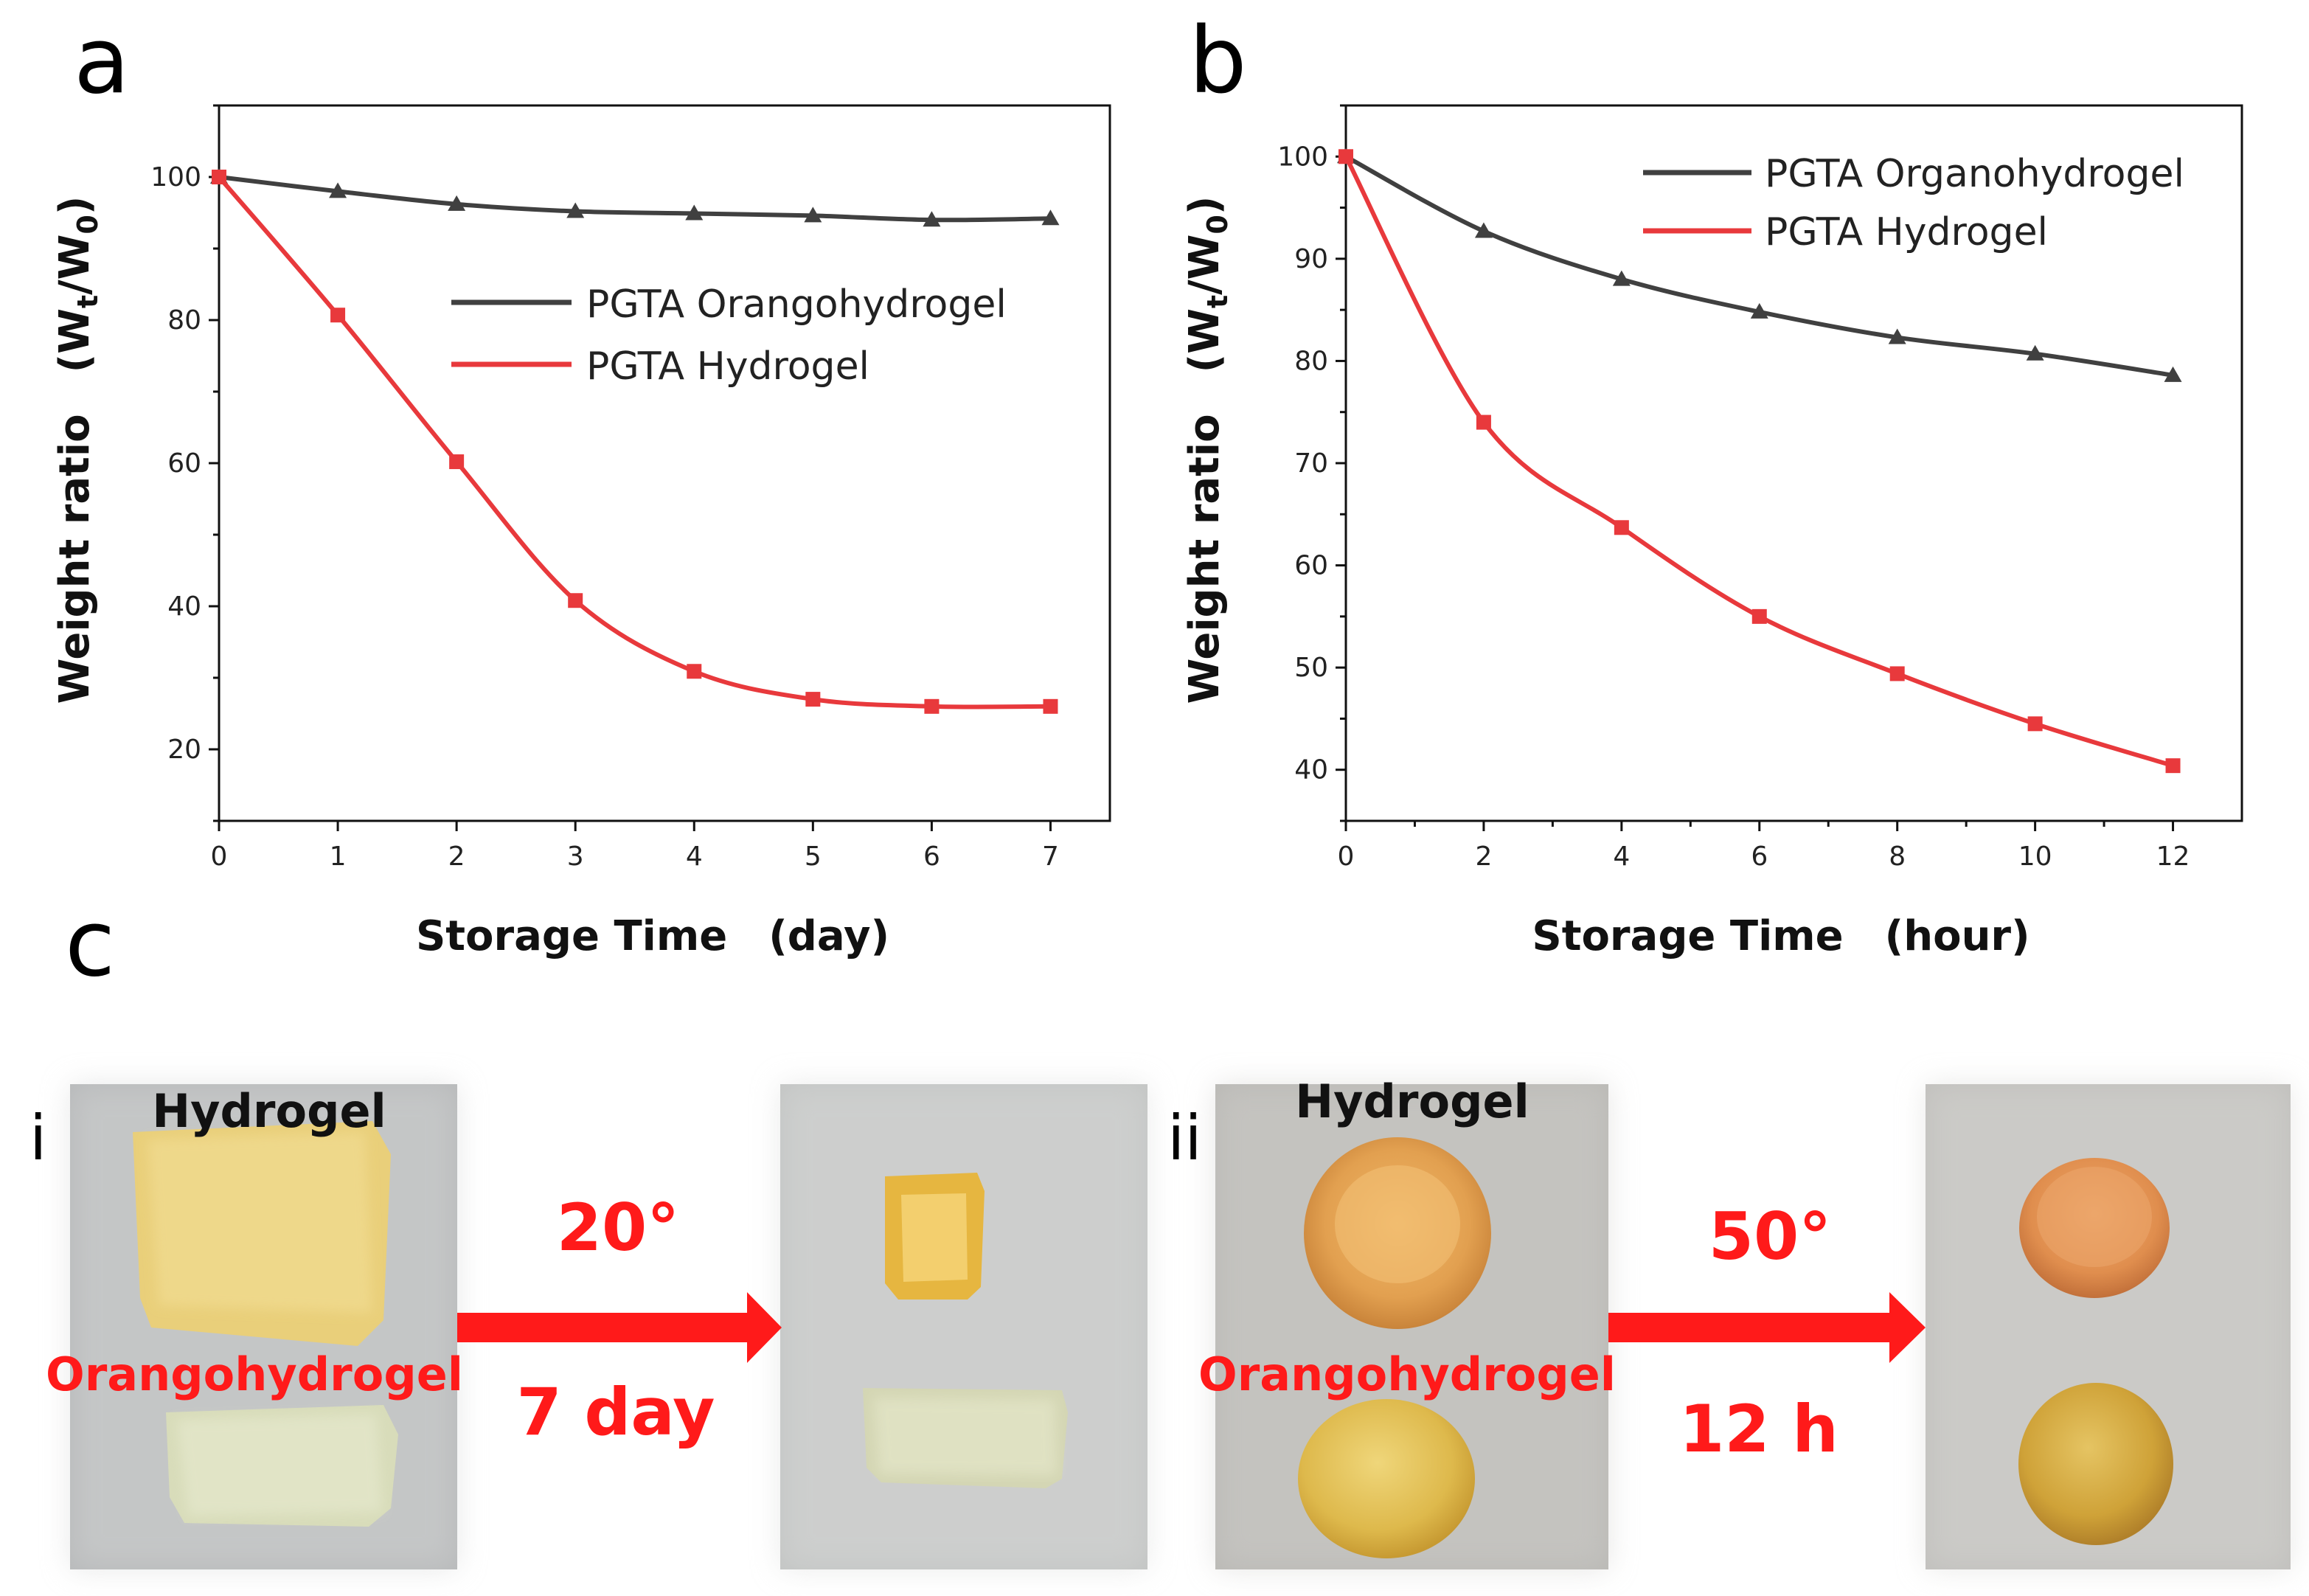  What do you see at coordinates (263, 1326) in the screenshot?
I see `photo-i-before` at bounding box center [263, 1326].